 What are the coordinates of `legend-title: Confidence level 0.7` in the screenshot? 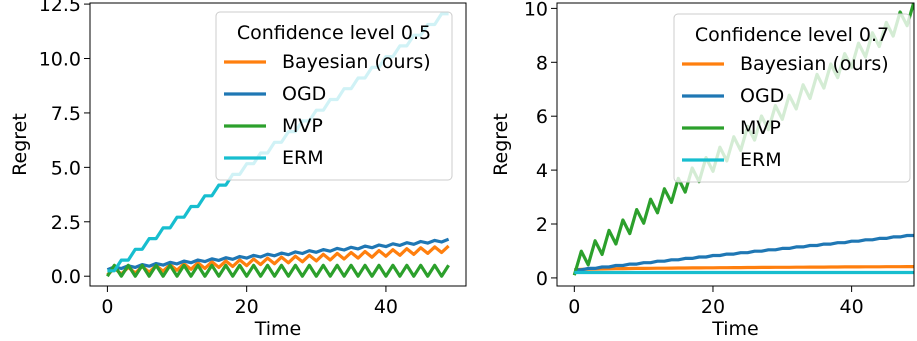 It's located at (792, 35).